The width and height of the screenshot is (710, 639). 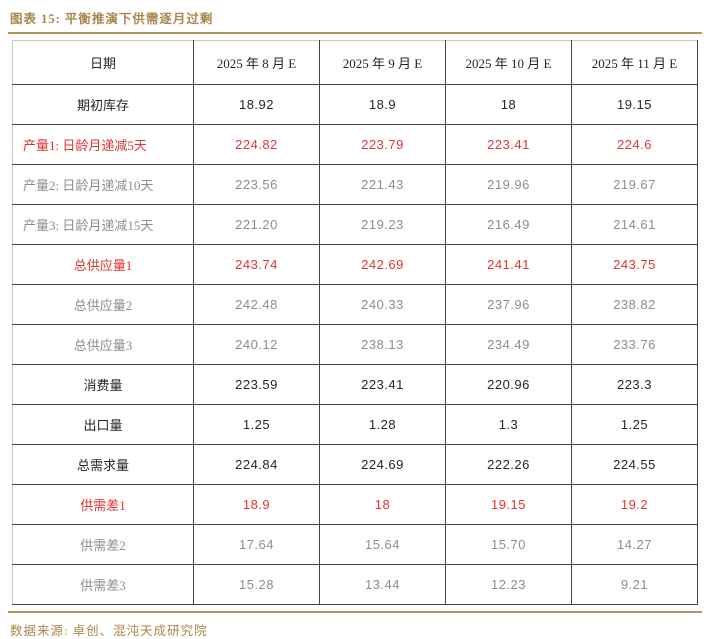 I want to click on table-row-total-demand: 总需求量 224.84 224.69 222.26 224.55, so click(x=355, y=464).